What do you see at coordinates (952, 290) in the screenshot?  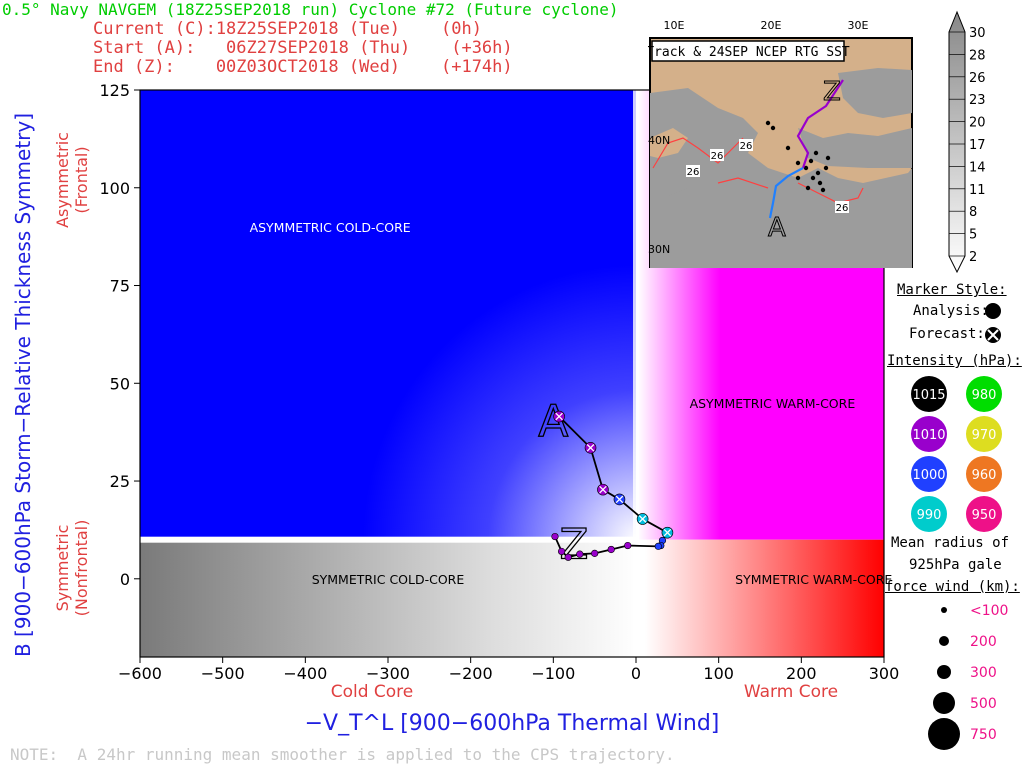 I see `legend-marker-style-title: Marker Style:` at bounding box center [952, 290].